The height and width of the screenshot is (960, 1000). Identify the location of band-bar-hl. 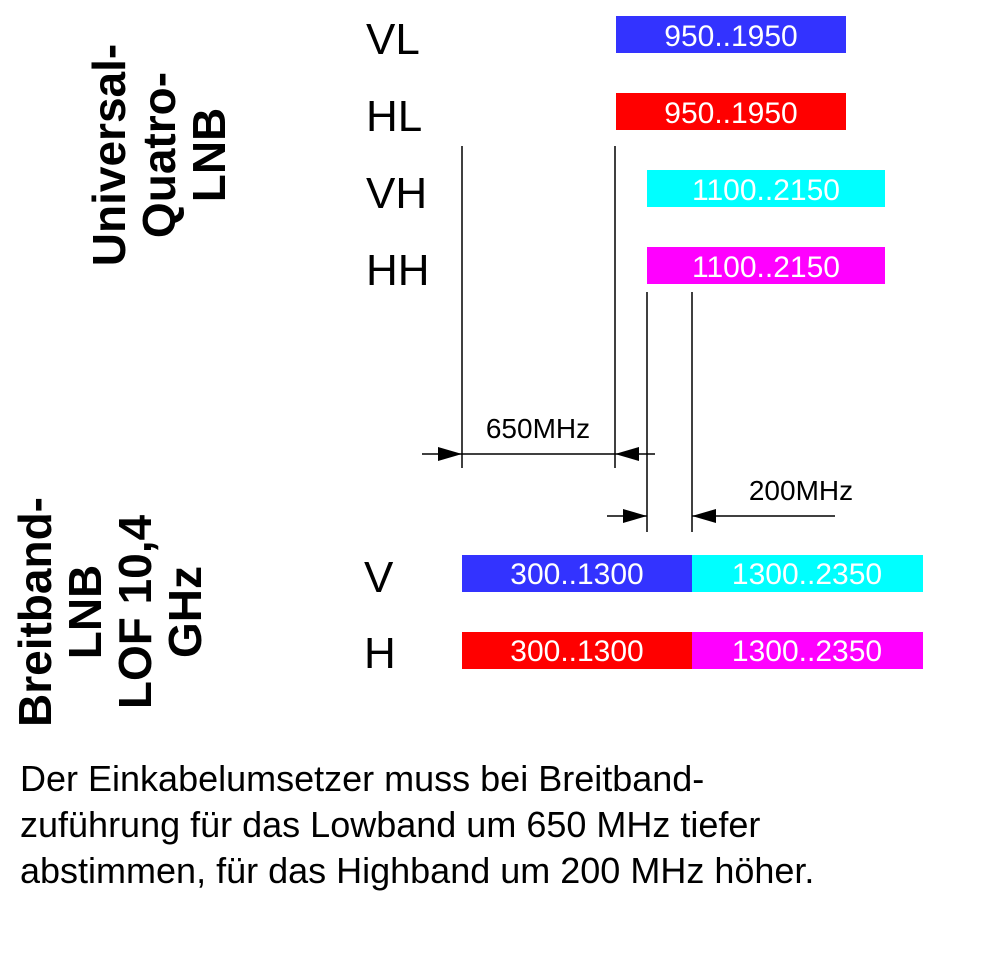
(731, 111).